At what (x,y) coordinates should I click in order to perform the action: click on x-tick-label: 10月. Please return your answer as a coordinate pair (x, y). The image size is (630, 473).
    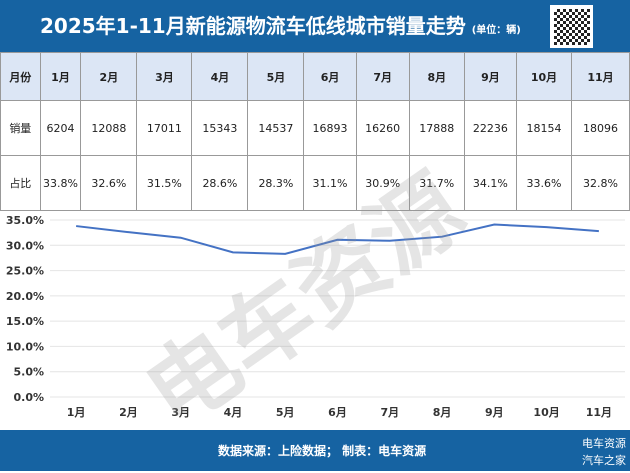
    Looking at the image, I should click on (546, 412).